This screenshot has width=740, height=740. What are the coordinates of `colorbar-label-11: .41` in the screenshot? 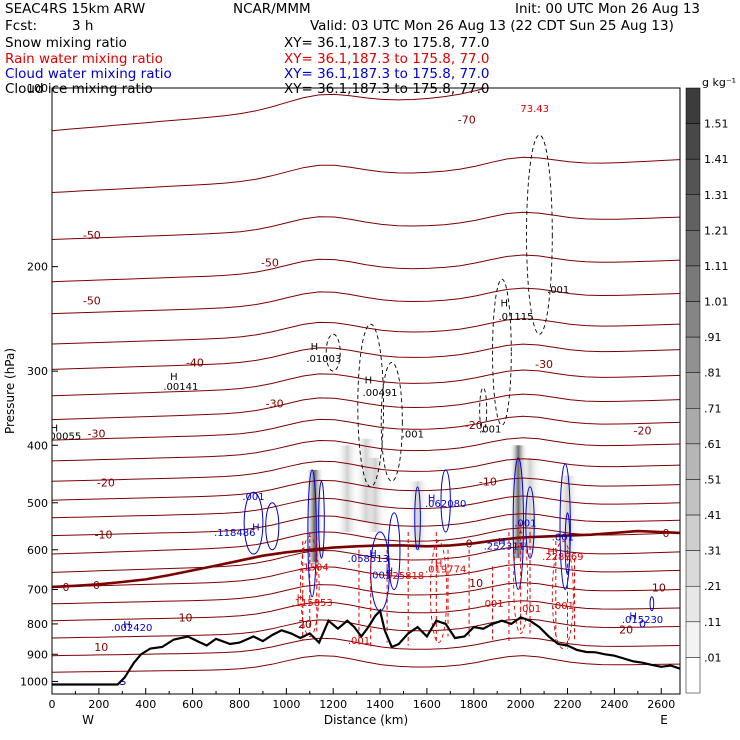 It's located at (713, 515).